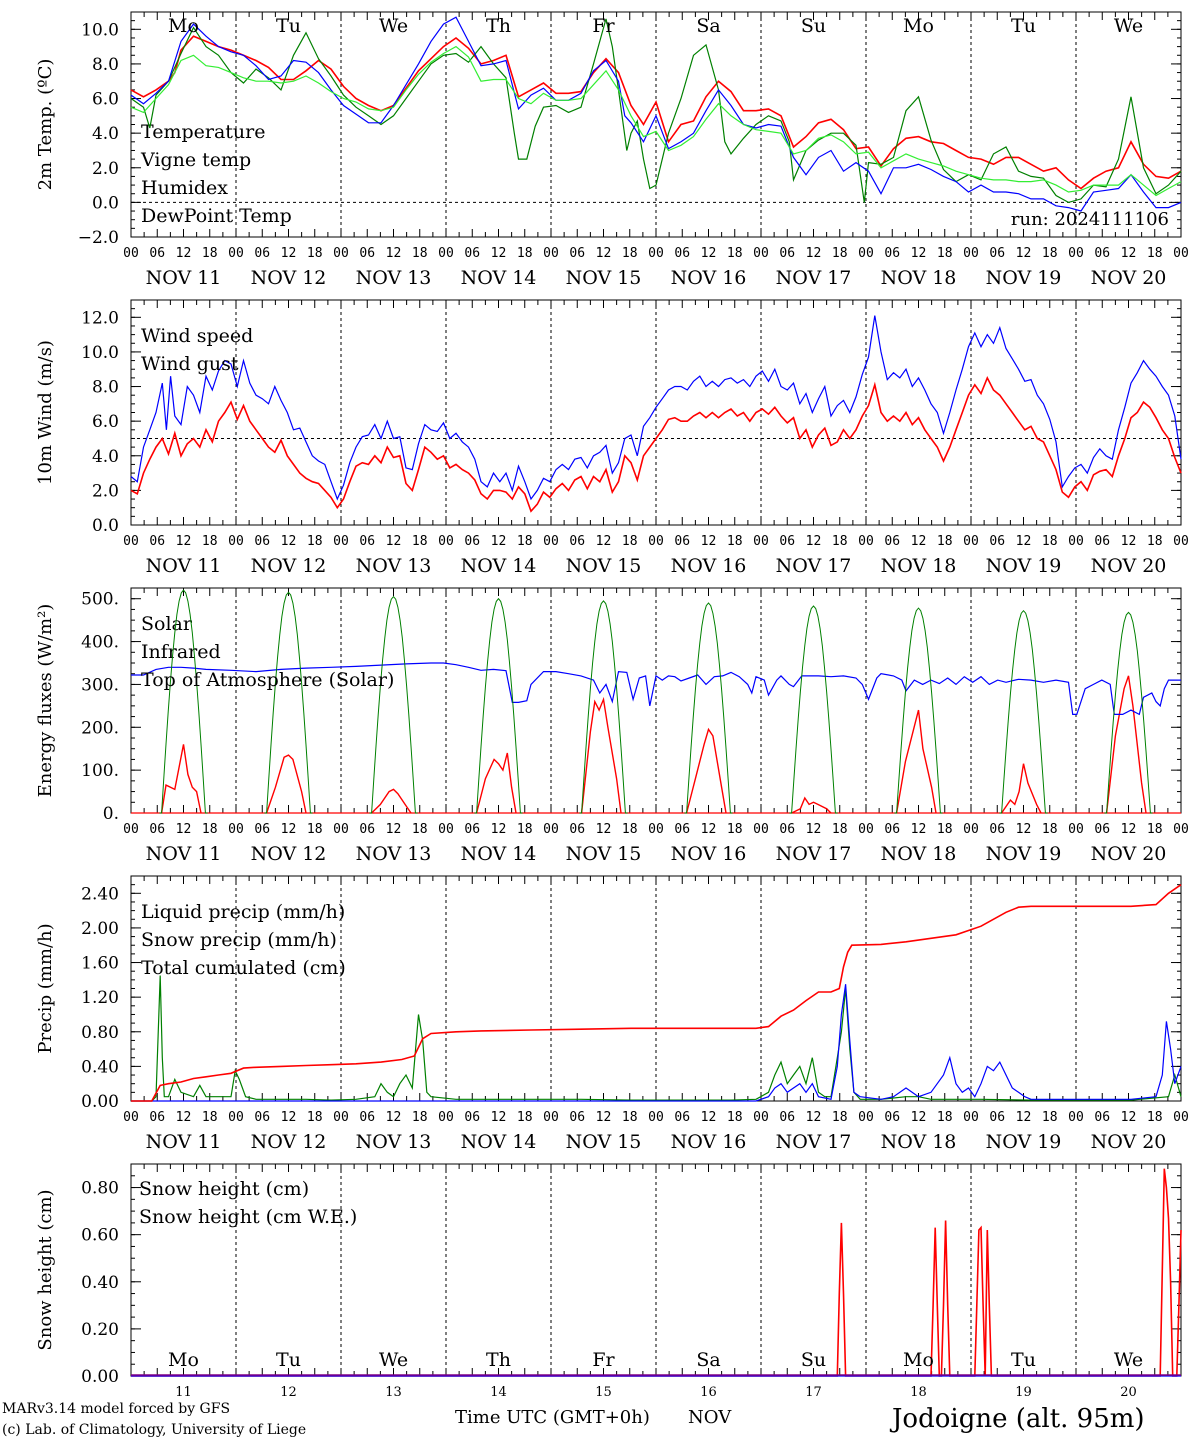 The width and height of the screenshot is (1194, 1440). Describe the element at coordinates (1024, 1142) in the screenshot. I see `date-label: NOV 19` at that location.